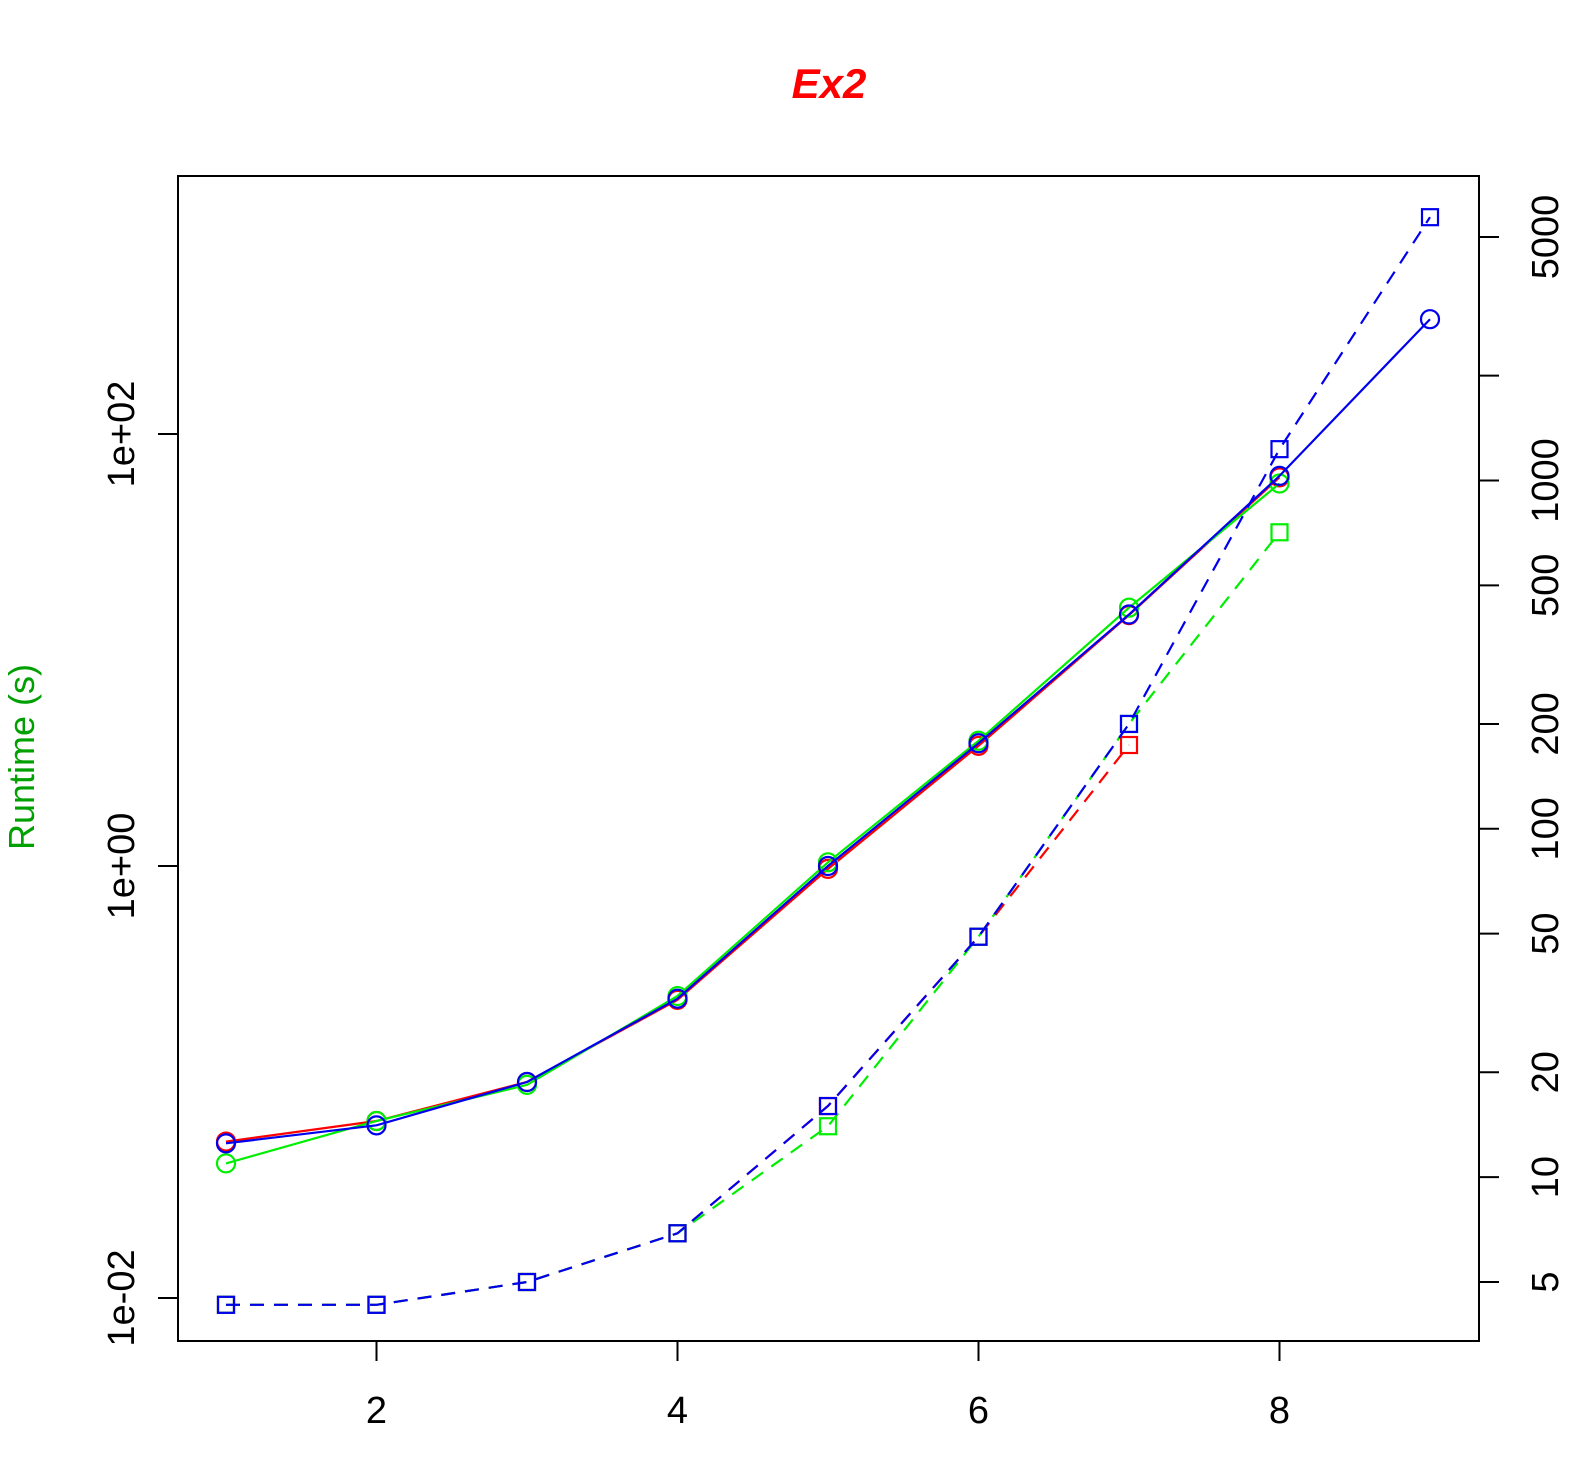 This screenshot has width=1576, height=1474. Describe the element at coordinates (1546, 828) in the screenshot. I see `right-tick-label-100: 100` at that location.